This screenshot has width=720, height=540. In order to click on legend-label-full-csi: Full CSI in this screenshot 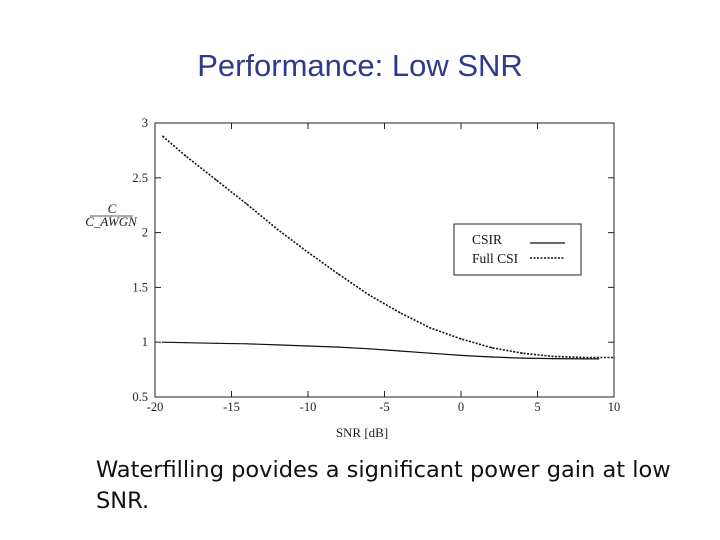, I will do `click(495, 258)`.